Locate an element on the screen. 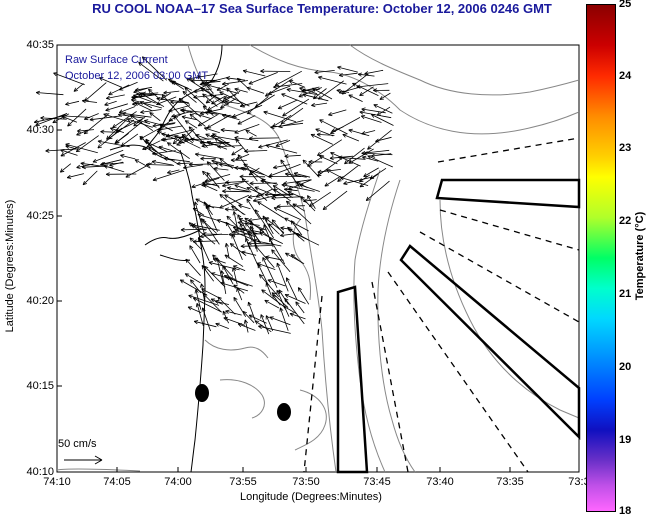  colorbar-tick-label: 25 is located at coordinates (625, 5).